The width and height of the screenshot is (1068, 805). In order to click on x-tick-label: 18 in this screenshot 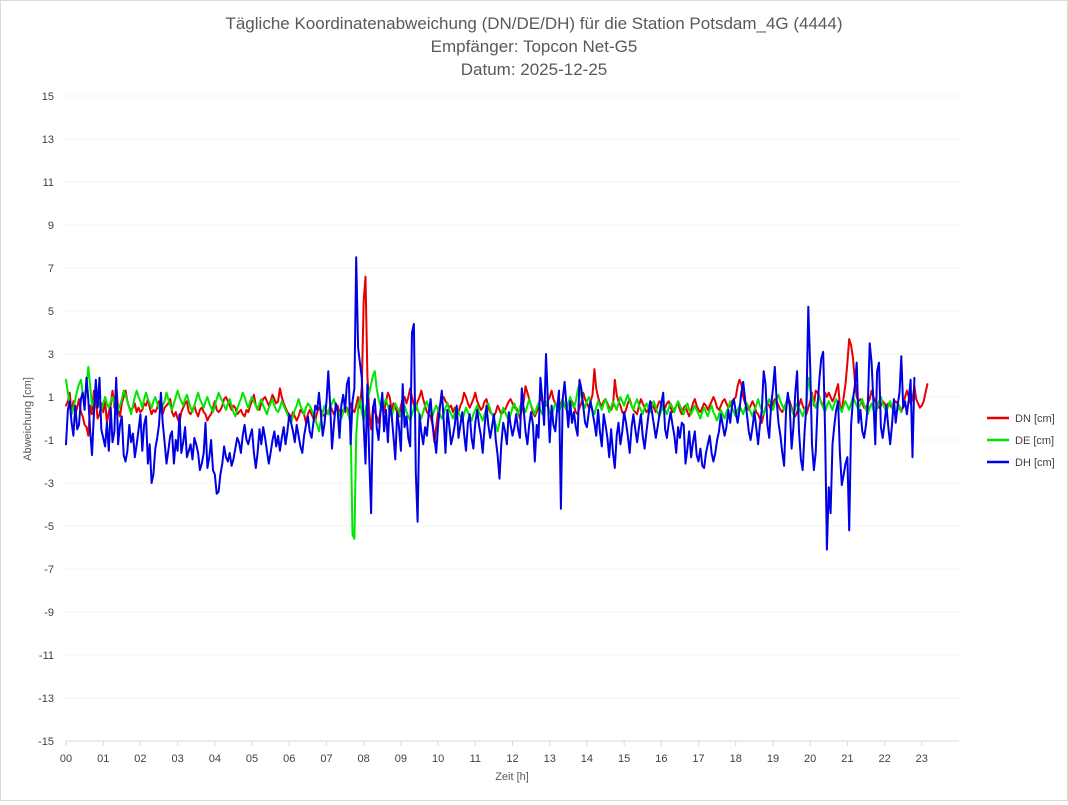, I will do `click(736, 759)`.